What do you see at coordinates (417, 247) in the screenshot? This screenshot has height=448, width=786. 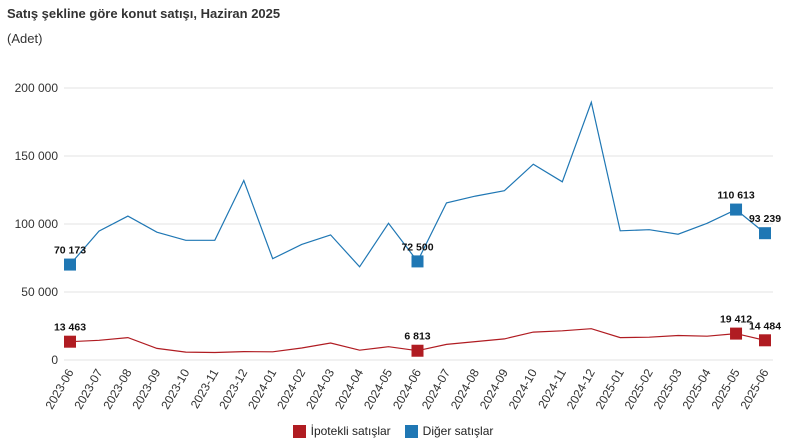 I see `data-label: 72 500` at bounding box center [417, 247].